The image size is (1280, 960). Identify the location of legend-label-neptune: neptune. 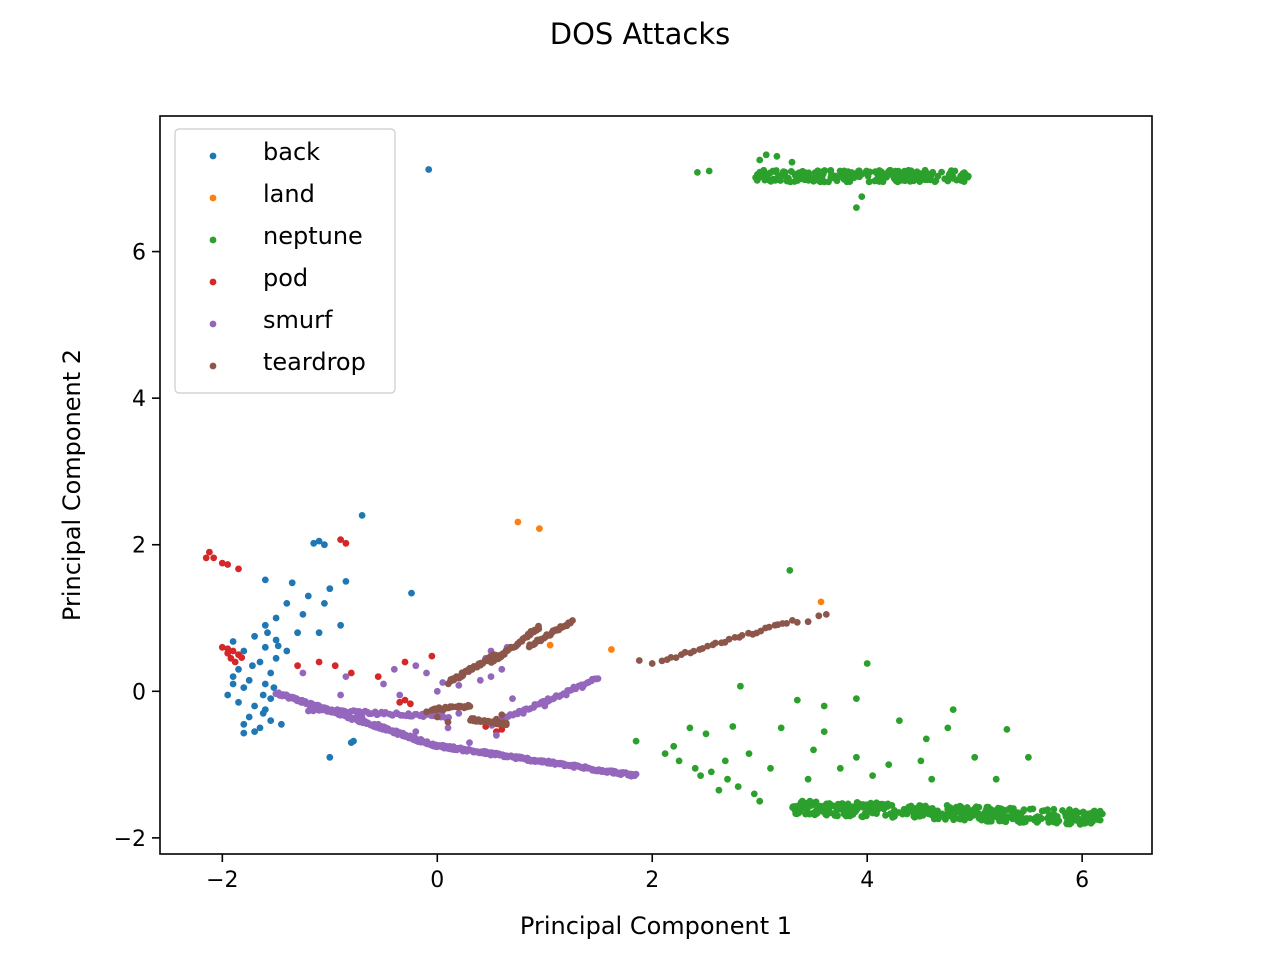
(313, 236).